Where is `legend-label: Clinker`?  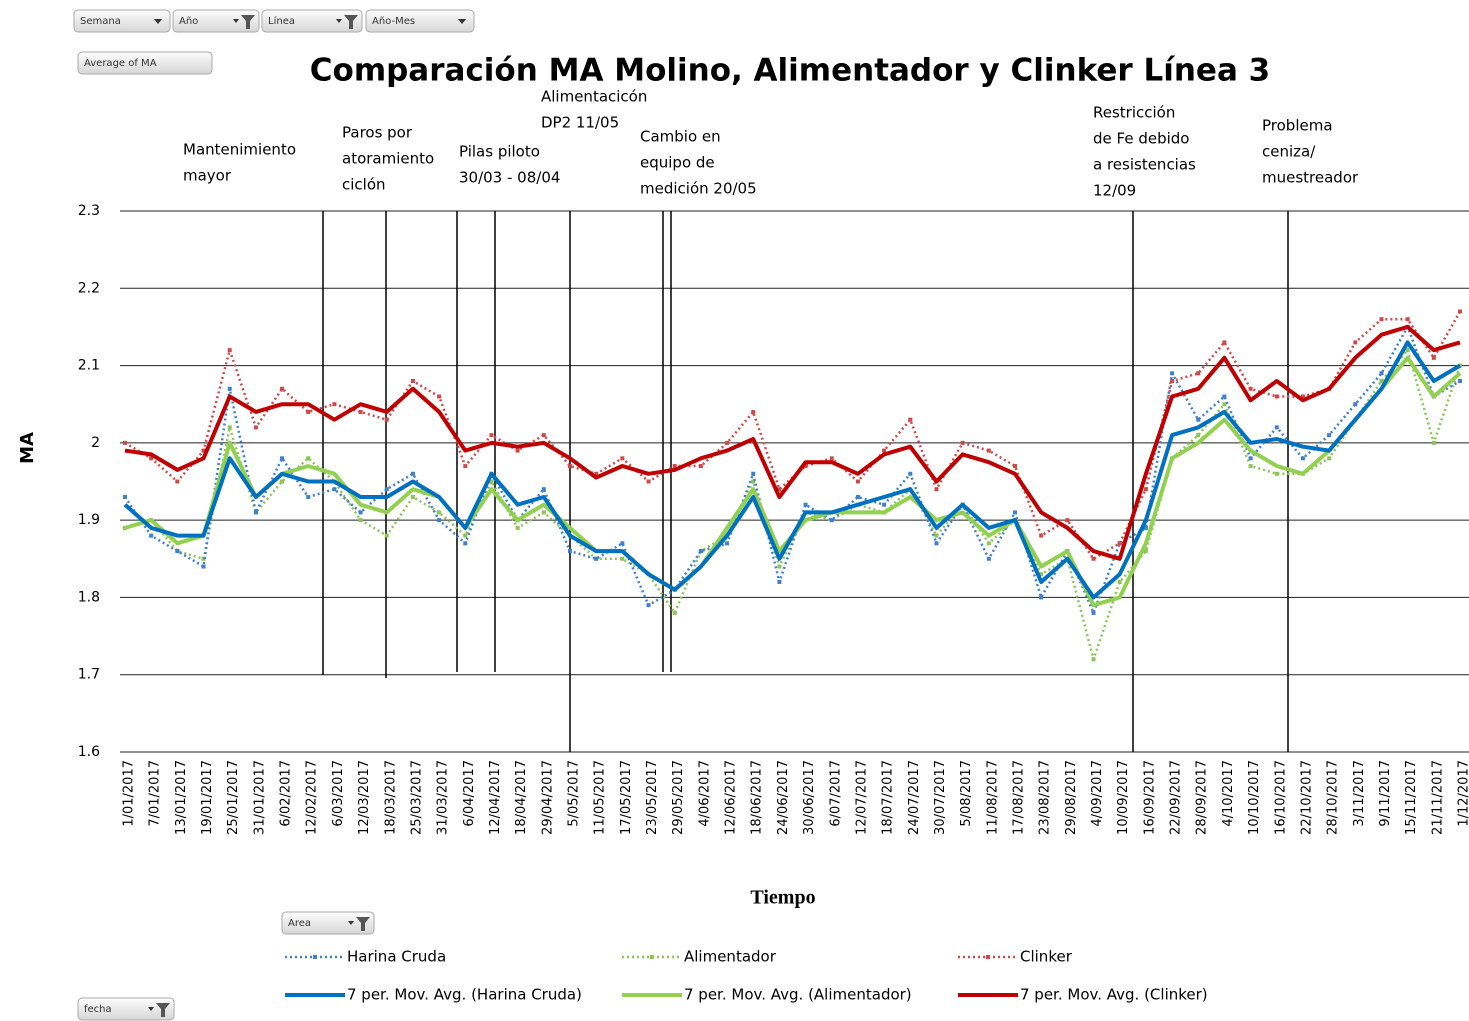 legend-label: Clinker is located at coordinates (1046, 957).